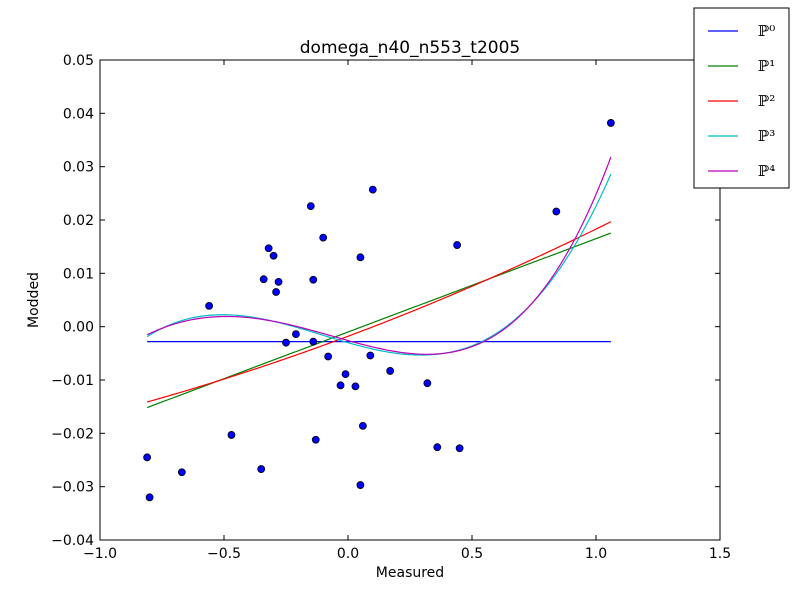  I want to click on x-tick-label: −0.5, so click(224, 554).